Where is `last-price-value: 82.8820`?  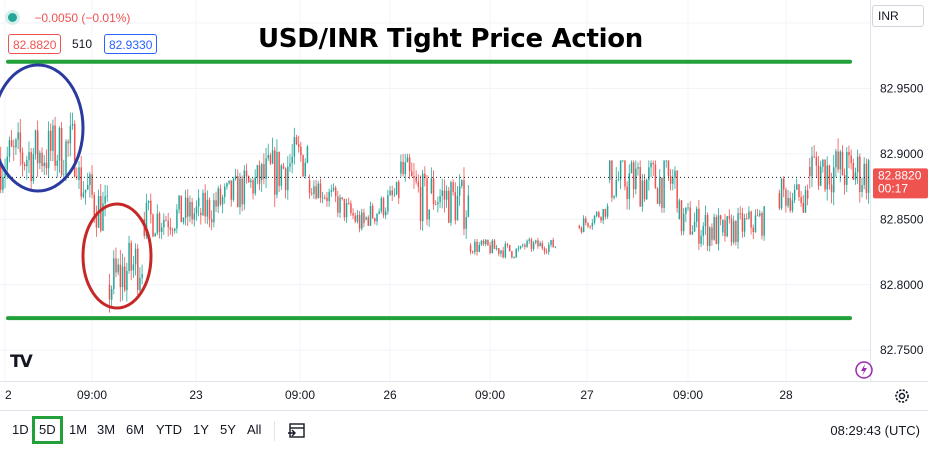 last-price-value: 82.8820 is located at coordinates (900, 175).